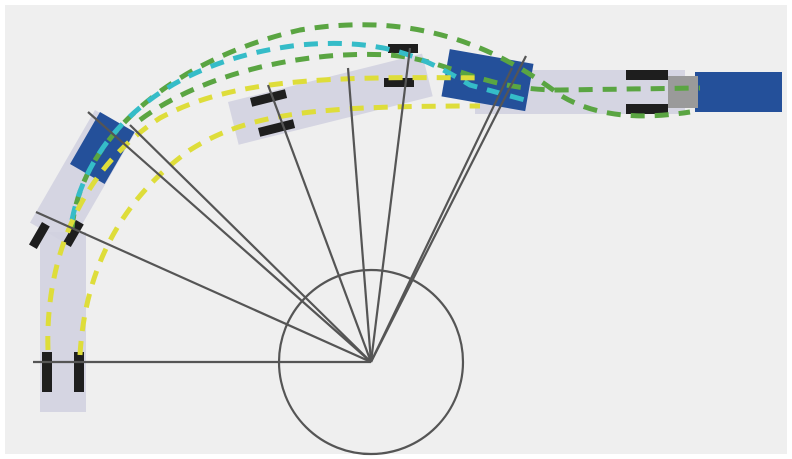  Describe the element at coordinates (683, 92) in the screenshot. I see `tractor-frame` at that location.